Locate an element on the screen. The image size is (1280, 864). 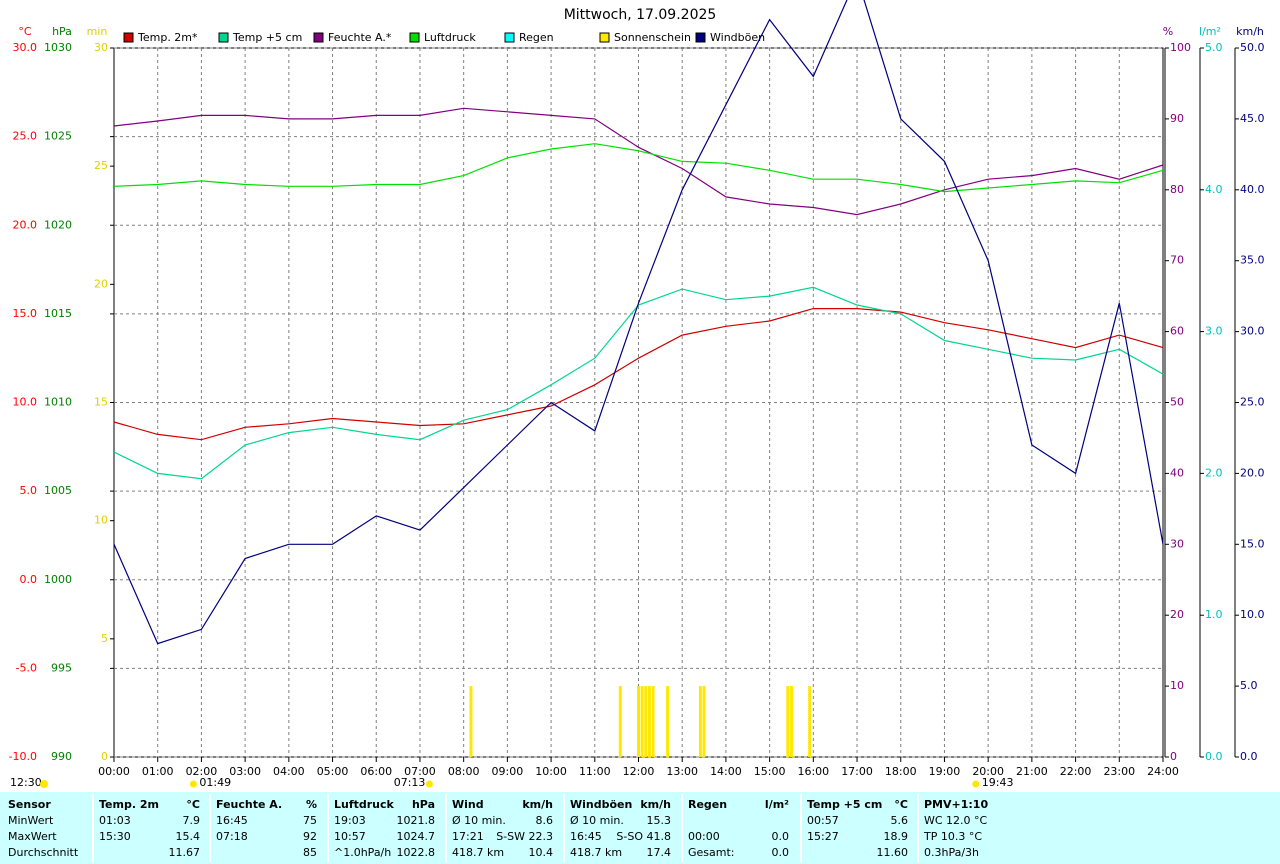
table-cell: 19:03 is located at coordinates (350, 820).